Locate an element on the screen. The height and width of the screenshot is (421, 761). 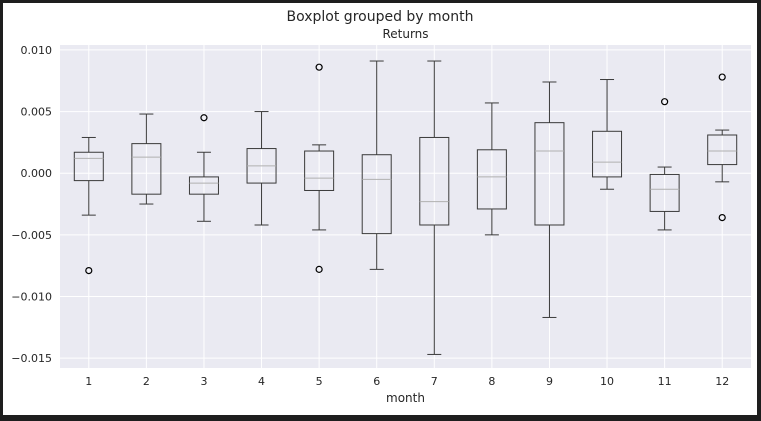
x-tick-label: 12 is located at coordinates (722, 381).